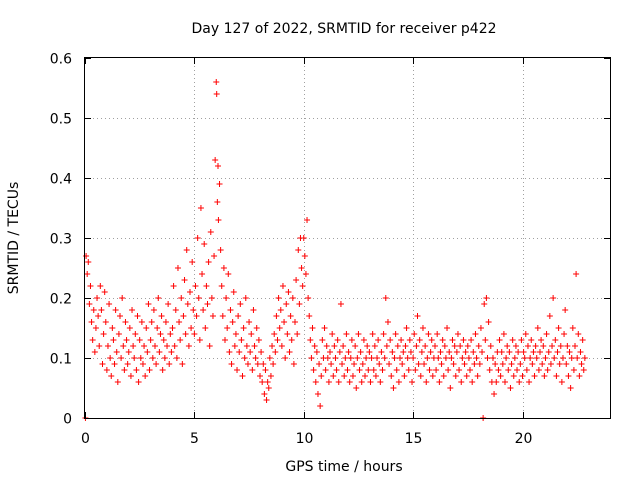 Image resolution: width=640 pixels, height=480 pixels. I want to click on x-tick-label: 5, so click(194, 439).